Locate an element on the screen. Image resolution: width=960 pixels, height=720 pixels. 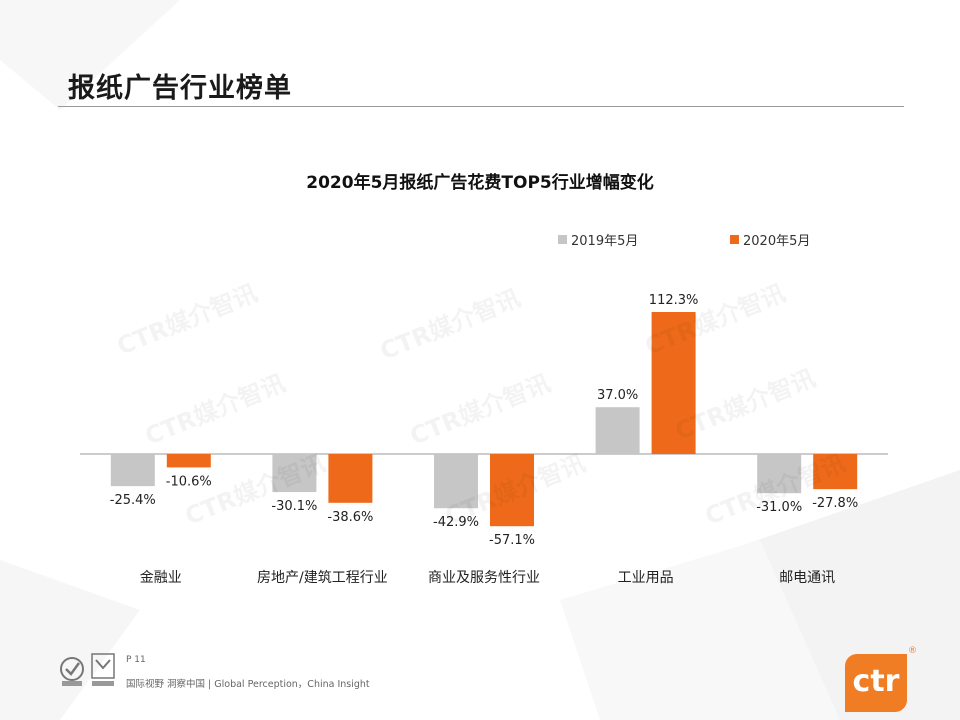
sgs-certification-icon is located at coordinates (72, 671).